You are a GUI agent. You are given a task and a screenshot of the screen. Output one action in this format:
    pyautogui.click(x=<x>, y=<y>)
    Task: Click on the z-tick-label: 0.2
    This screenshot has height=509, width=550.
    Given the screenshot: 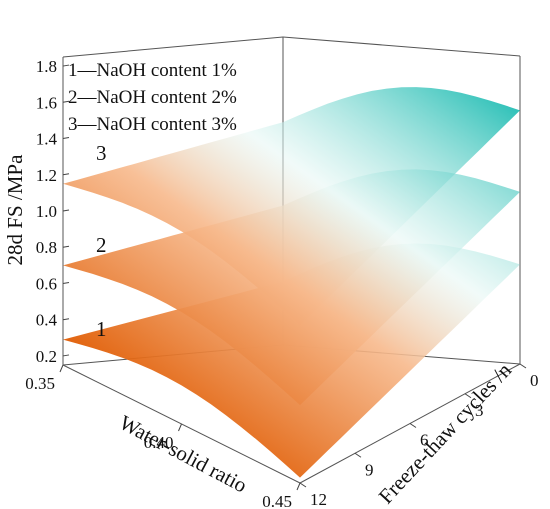 What is the action you would take?
    pyautogui.click(x=46, y=356)
    